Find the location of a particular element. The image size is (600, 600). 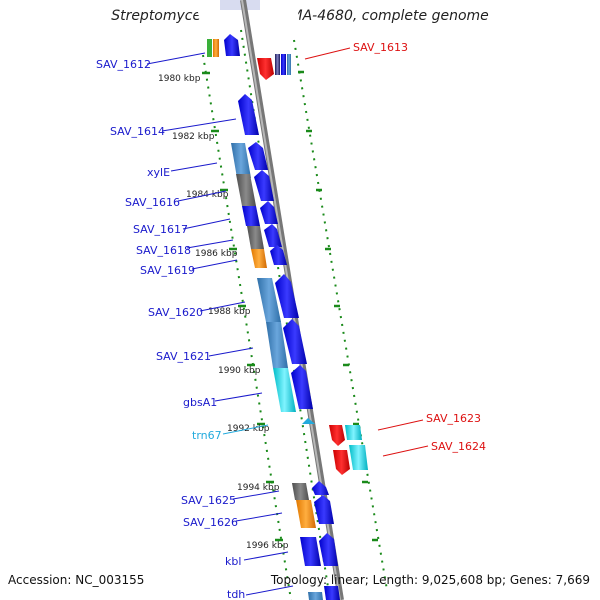

tick-label: 1996 kbp is located at coordinates (267, 546).